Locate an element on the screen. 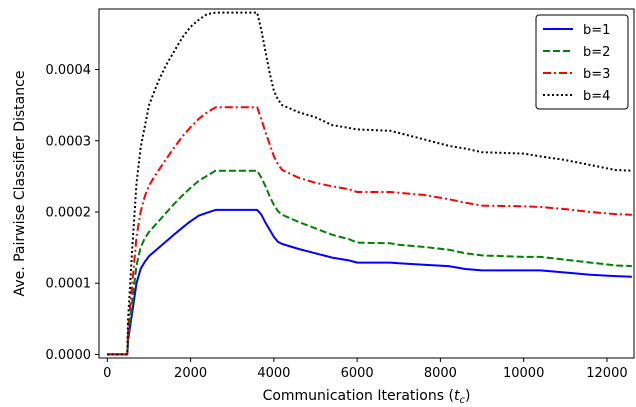 Image resolution: width=636 pixels, height=407 pixels. y-axis-label: Ave. Pairwise Classifier Distance is located at coordinates (20, 184).